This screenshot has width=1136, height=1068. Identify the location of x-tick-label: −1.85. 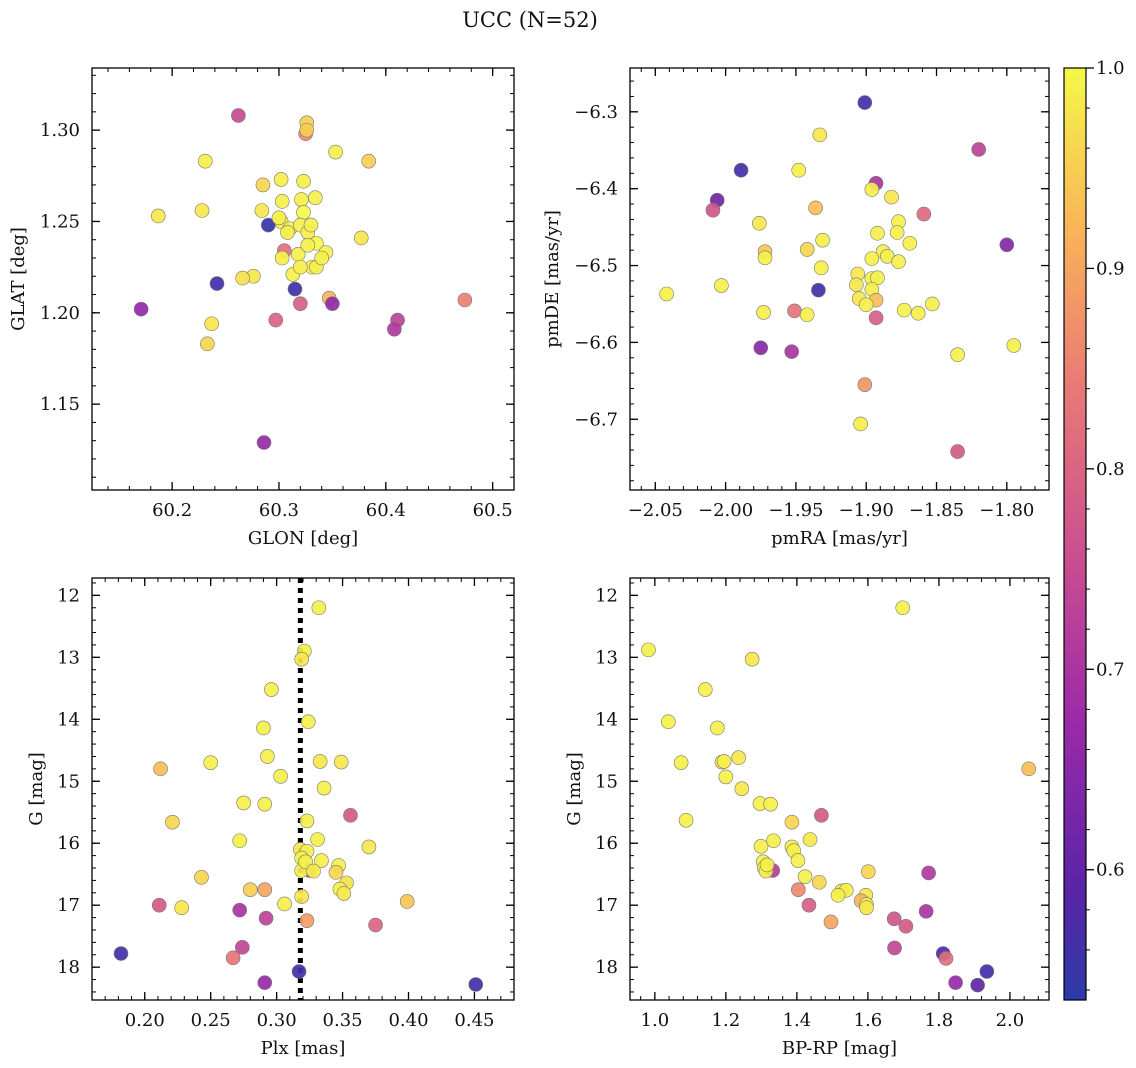
(936, 510).